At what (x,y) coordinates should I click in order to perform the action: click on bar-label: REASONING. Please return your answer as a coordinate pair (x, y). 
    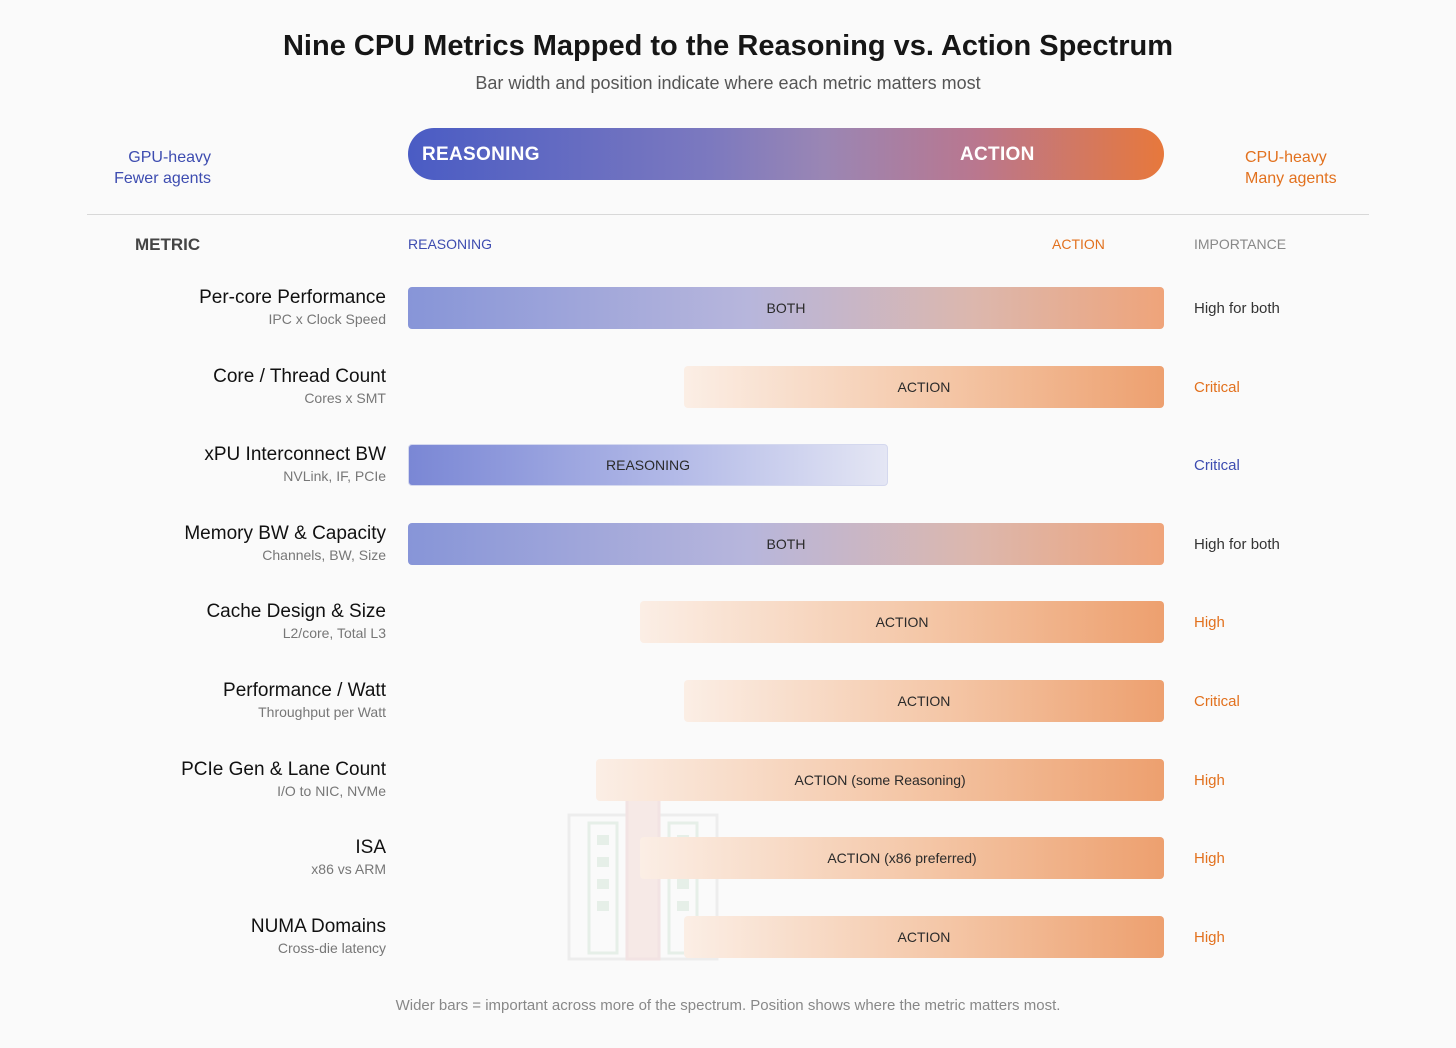
    Looking at the image, I should click on (648, 465).